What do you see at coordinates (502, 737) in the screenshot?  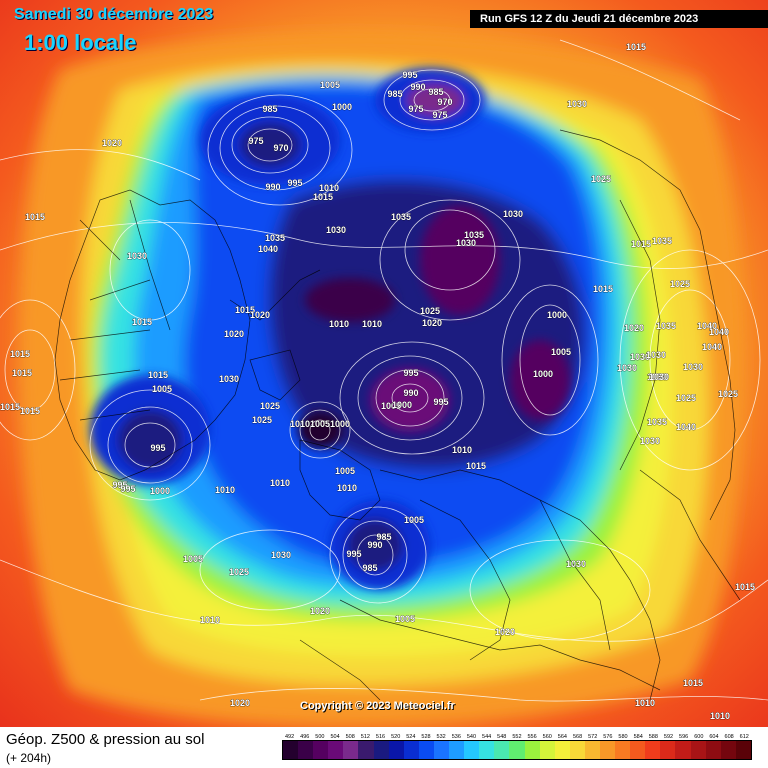 I see `scale-label: 548` at bounding box center [502, 737].